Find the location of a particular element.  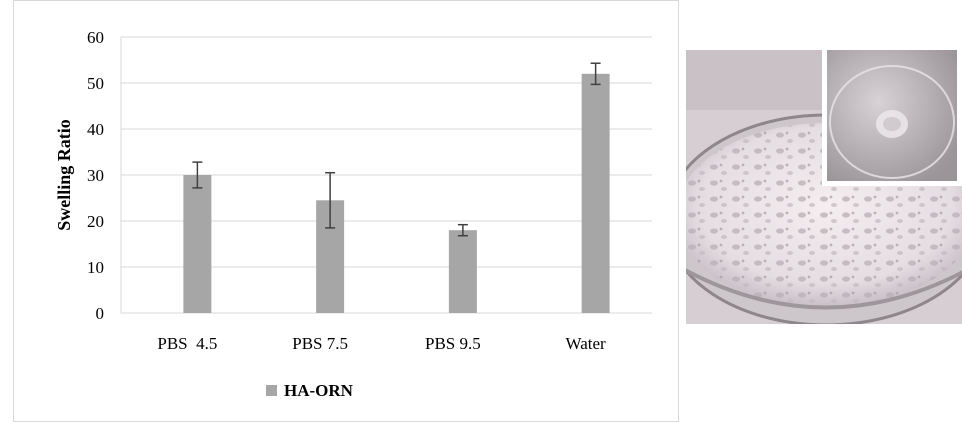

x-tick-label: PBS 7.5 is located at coordinates (320, 343).